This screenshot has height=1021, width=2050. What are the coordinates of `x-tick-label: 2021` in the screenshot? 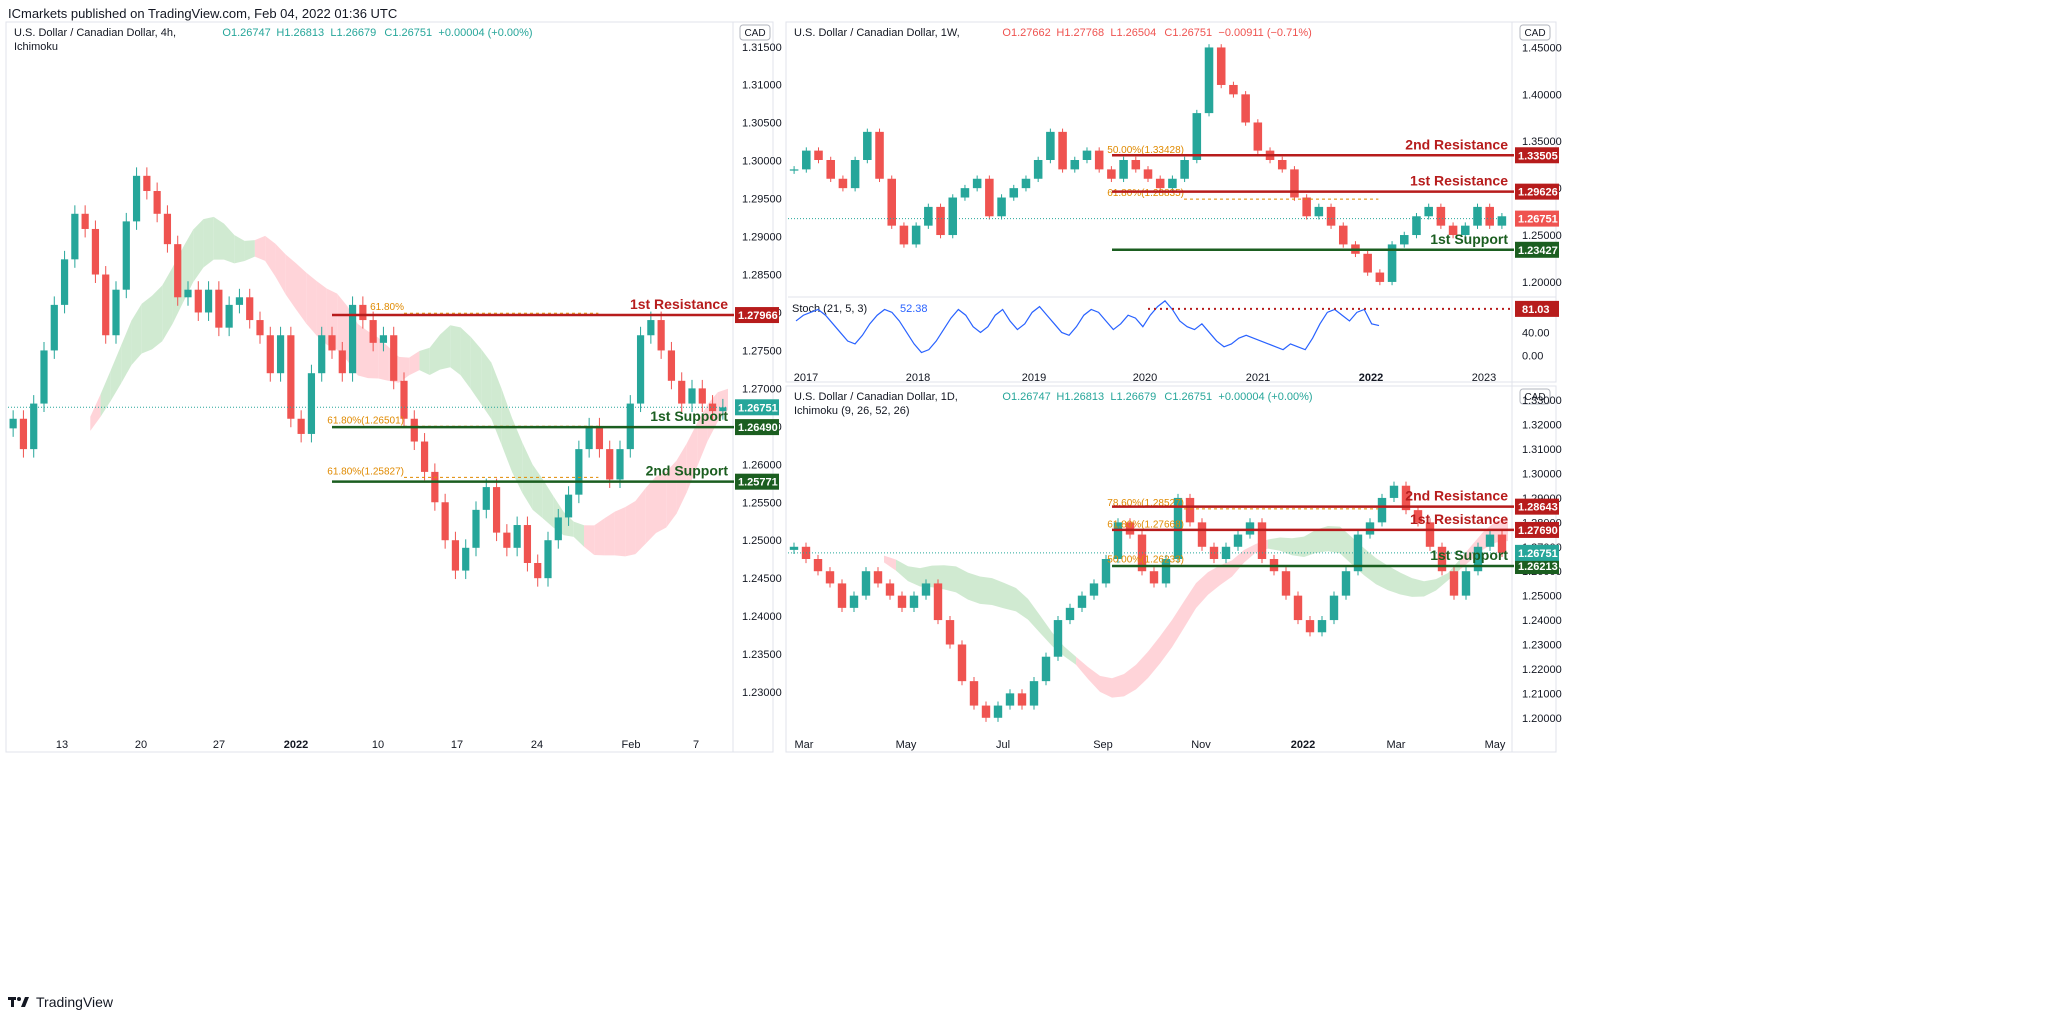 It's located at (1258, 378).